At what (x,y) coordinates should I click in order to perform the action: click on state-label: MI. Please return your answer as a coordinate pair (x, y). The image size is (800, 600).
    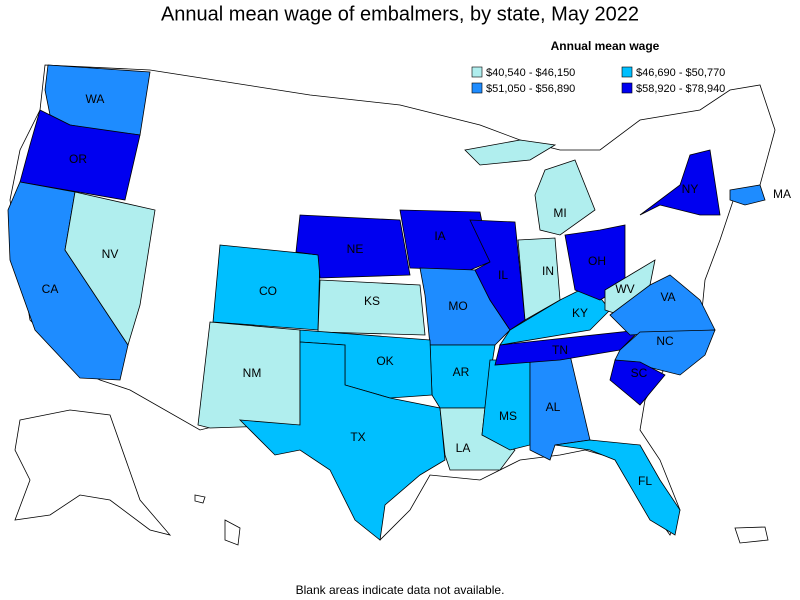
    Looking at the image, I should click on (559, 213).